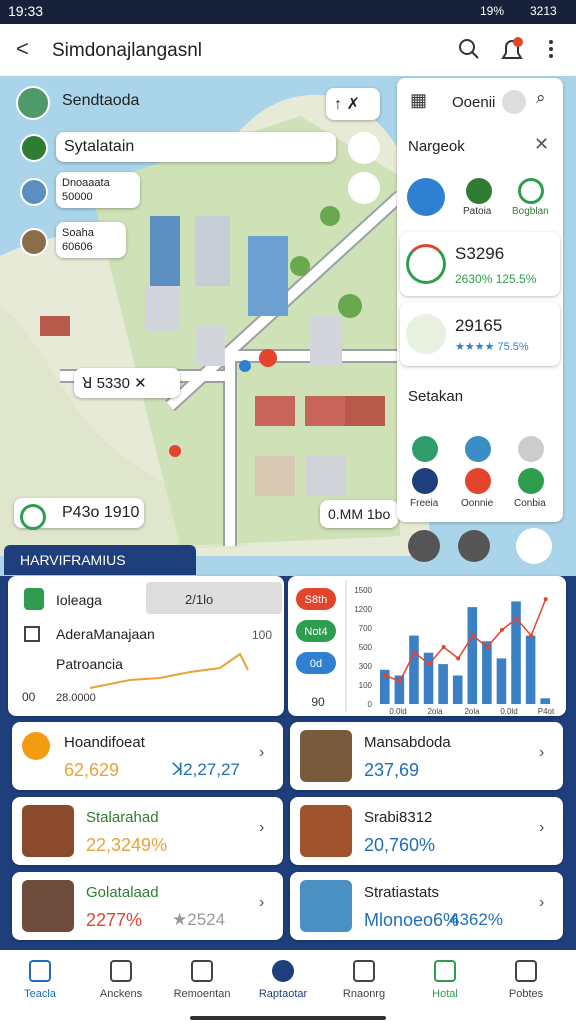 This screenshot has height=1024, width=576. I want to click on x-tick-label: P4ot, so click(546, 711).